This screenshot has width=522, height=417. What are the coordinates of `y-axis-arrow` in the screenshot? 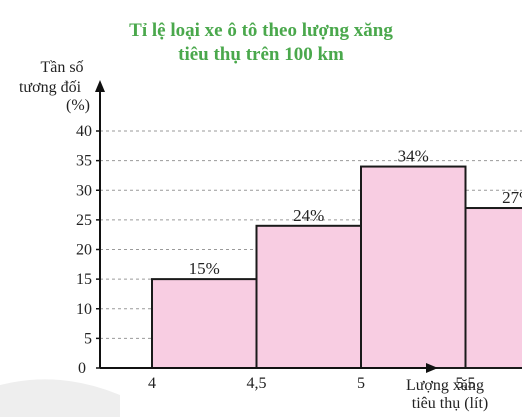 It's located at (100, 86).